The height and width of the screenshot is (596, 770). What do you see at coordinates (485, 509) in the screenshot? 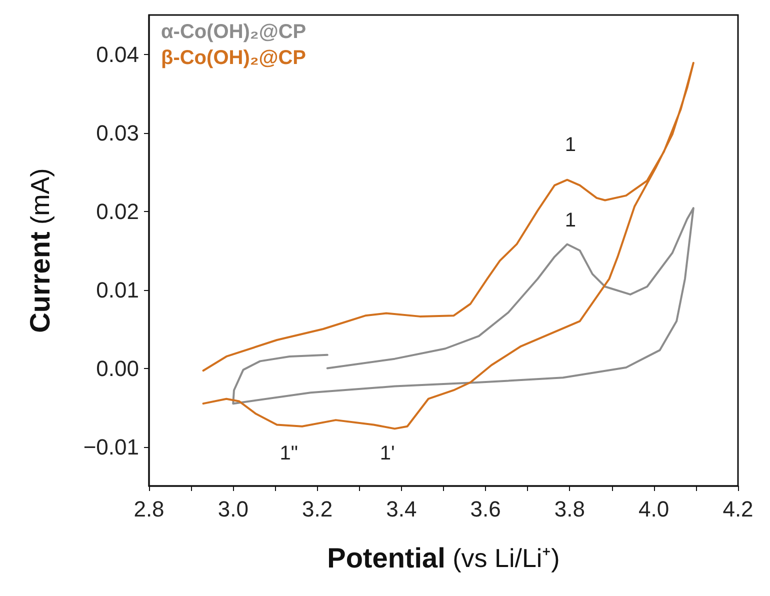
I see `x-tick-label: 3.6` at bounding box center [485, 509].